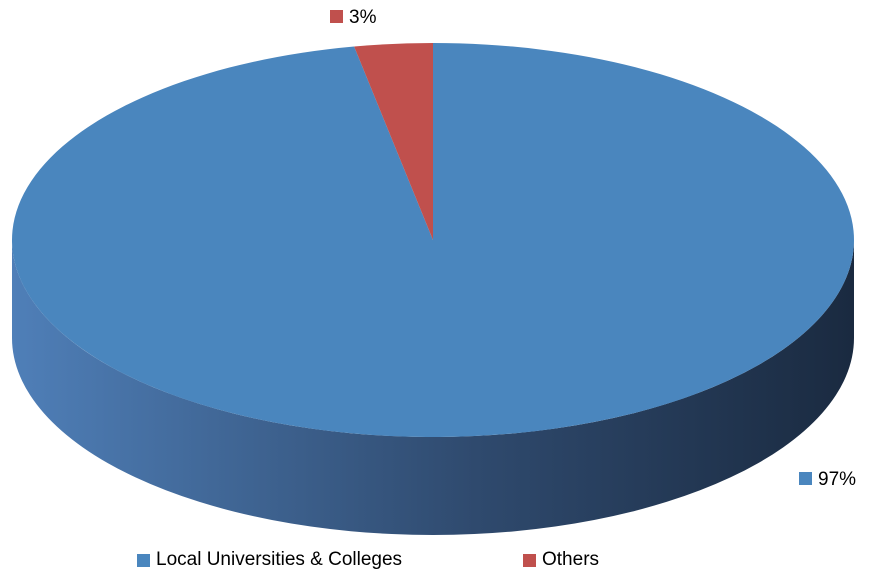 This screenshot has height=583, width=883. What do you see at coordinates (363, 17) in the screenshot?
I see `data-label-others: 3%` at bounding box center [363, 17].